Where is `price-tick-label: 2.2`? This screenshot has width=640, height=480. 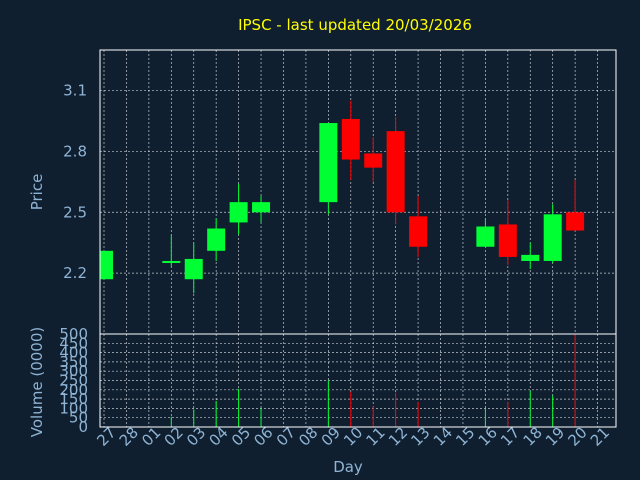 price-tick-label: 2.2 is located at coordinates (75, 273).